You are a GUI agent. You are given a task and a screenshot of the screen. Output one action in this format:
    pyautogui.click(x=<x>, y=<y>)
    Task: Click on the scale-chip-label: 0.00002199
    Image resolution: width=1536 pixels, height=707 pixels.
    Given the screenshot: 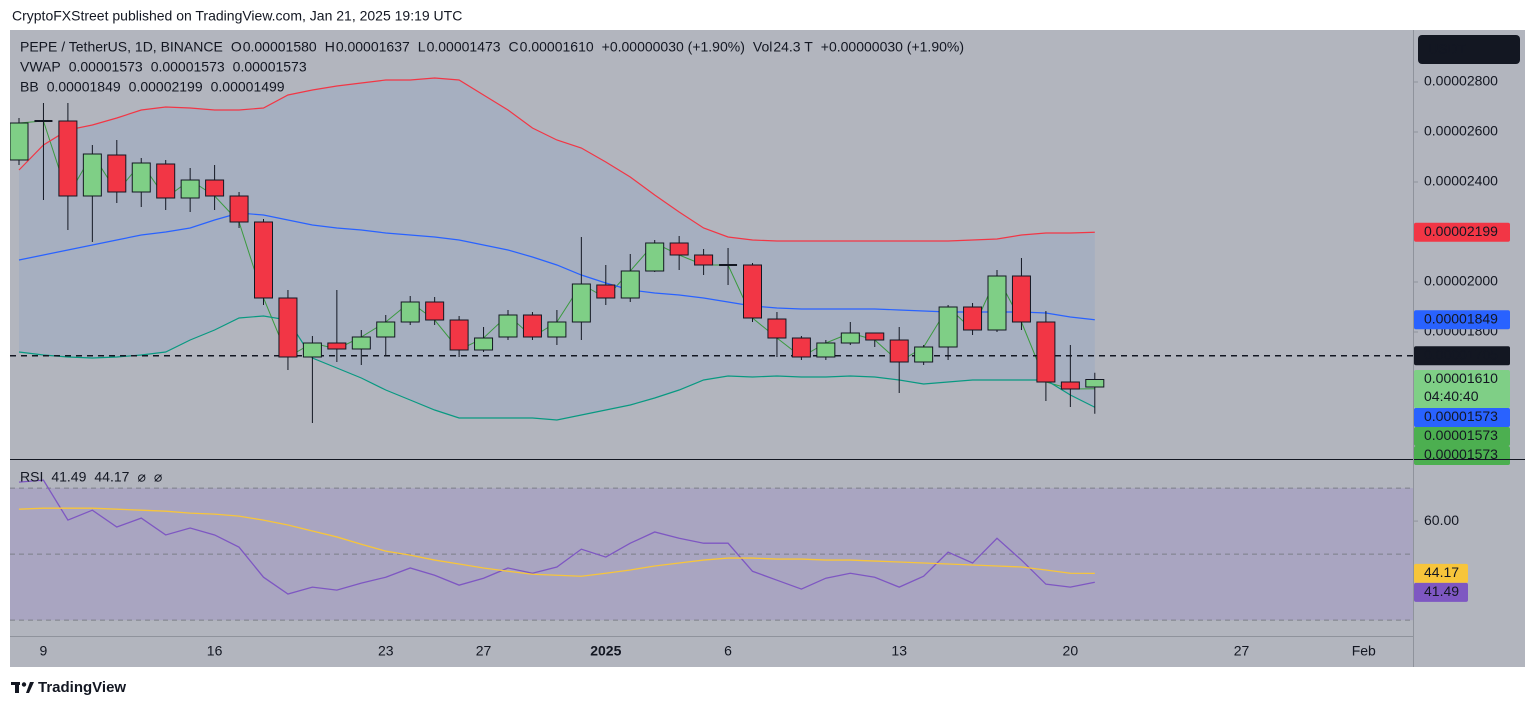 What is the action you would take?
    pyautogui.click(x=1461, y=231)
    